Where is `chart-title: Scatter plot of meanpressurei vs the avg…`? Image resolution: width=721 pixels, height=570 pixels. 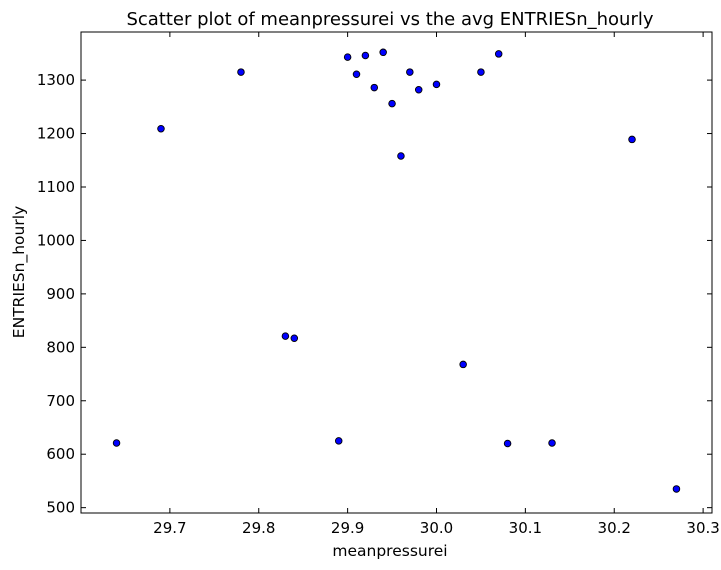
chart-title: Scatter plot of meanpressurei vs the avg… is located at coordinates (389, 19).